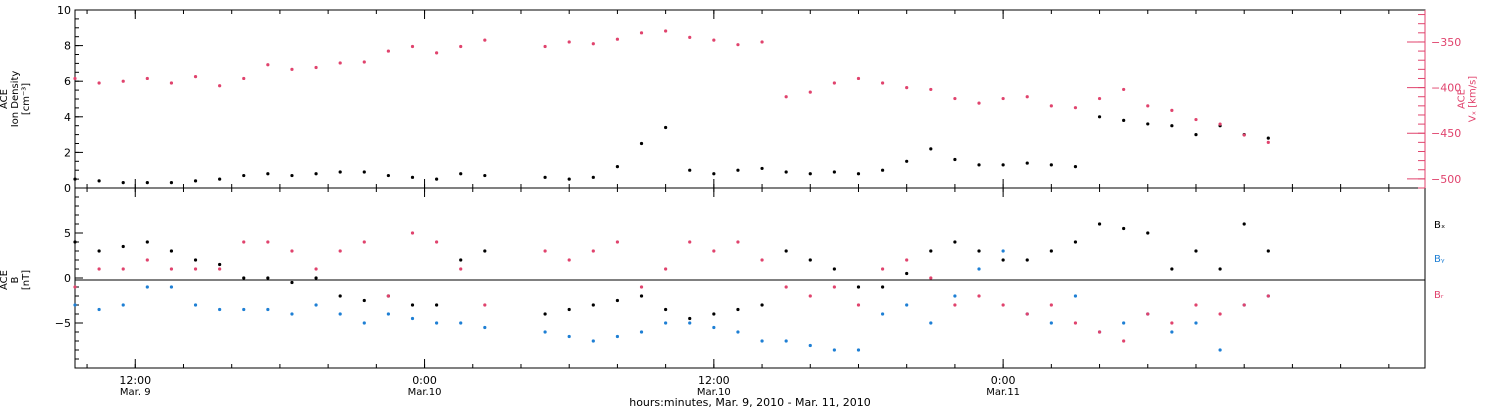  What do you see at coordinates (1446, 179) in the screenshot?
I see `velocity-tick-label: −500` at bounding box center [1446, 179].